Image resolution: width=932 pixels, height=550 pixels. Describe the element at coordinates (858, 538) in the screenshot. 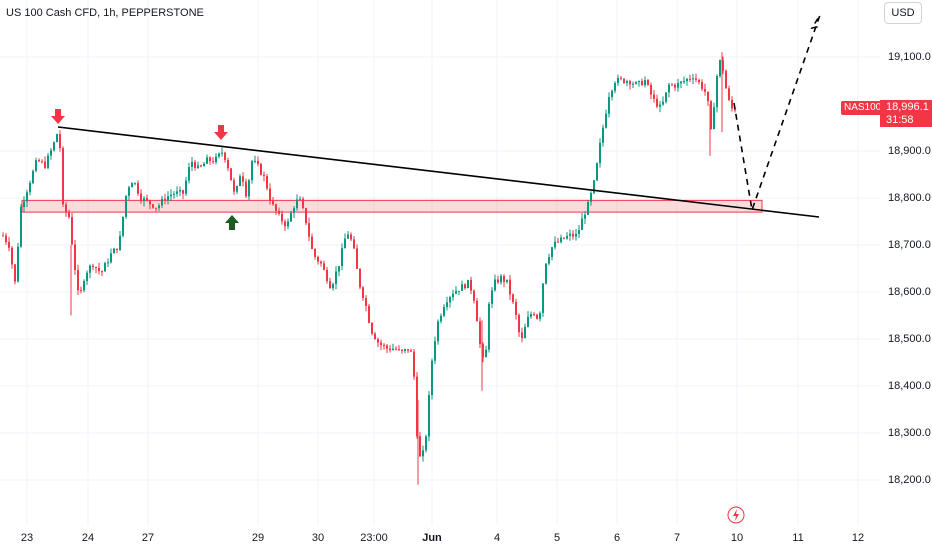

I see `time-tick: 12` at that location.